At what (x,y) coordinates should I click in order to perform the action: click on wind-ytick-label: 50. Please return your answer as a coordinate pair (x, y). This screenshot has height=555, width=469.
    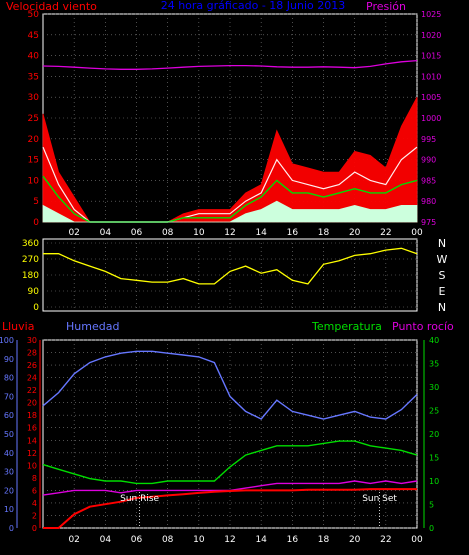
    Looking at the image, I should click on (34, 15).